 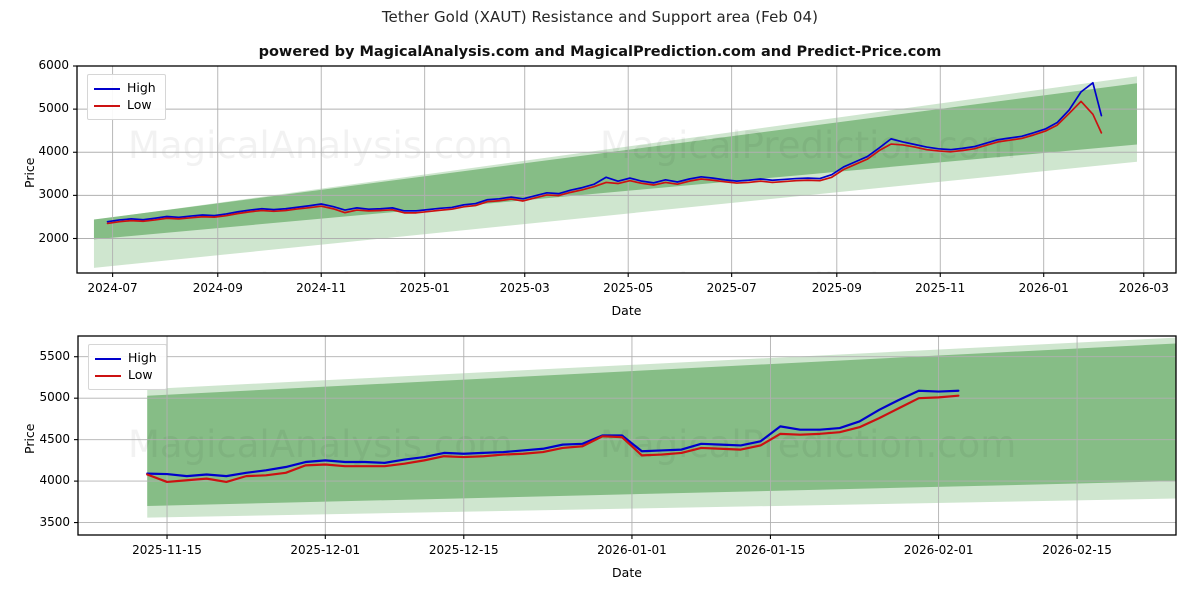 What do you see at coordinates (770, 550) in the screenshot?
I see `x-tick-label: 2026-01-15` at bounding box center [770, 550].